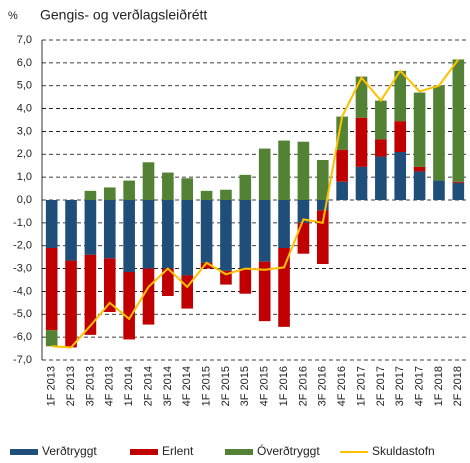 This screenshot has height=463, width=470. I want to click on x-tick-label: 3F 2014, so click(168, 386).